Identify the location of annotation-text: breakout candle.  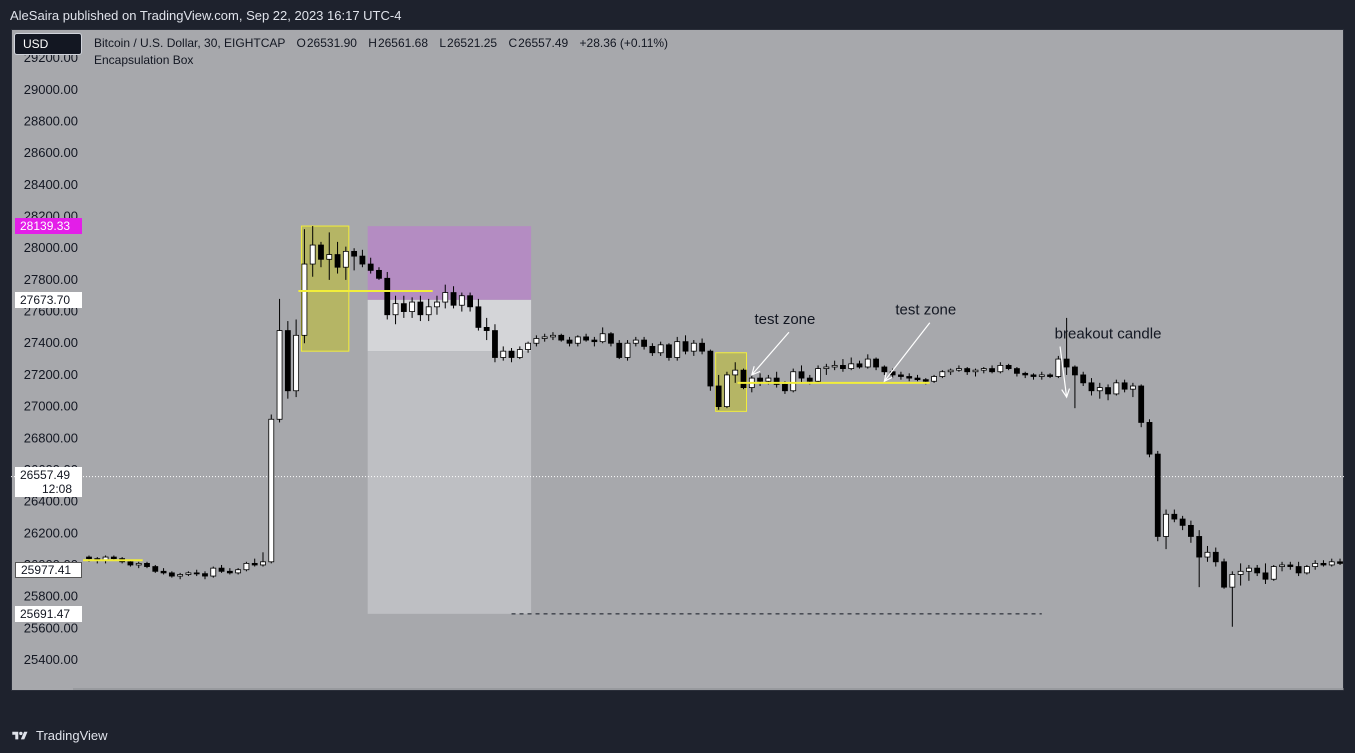
(1108, 333).